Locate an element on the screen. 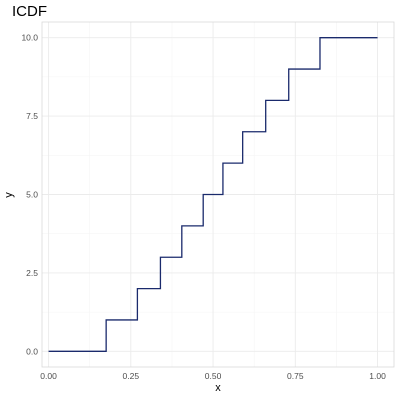 This screenshot has width=400, height=400. x-tick-label: 0.00 is located at coordinates (48, 376).